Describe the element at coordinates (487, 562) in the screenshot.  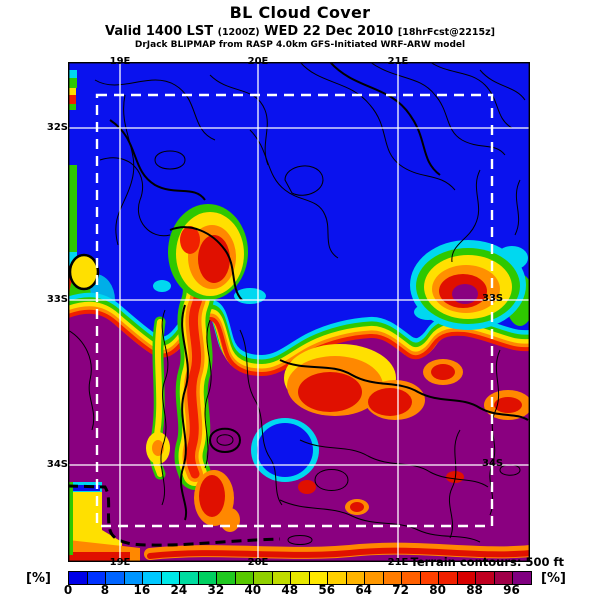
I see `terrain-note: Terrain contours: 500 ft` at that location.